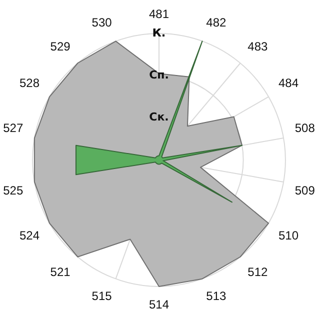  What do you see at coordinates (305, 128) in the screenshot?
I see `spoke-label: 508` at bounding box center [305, 128].